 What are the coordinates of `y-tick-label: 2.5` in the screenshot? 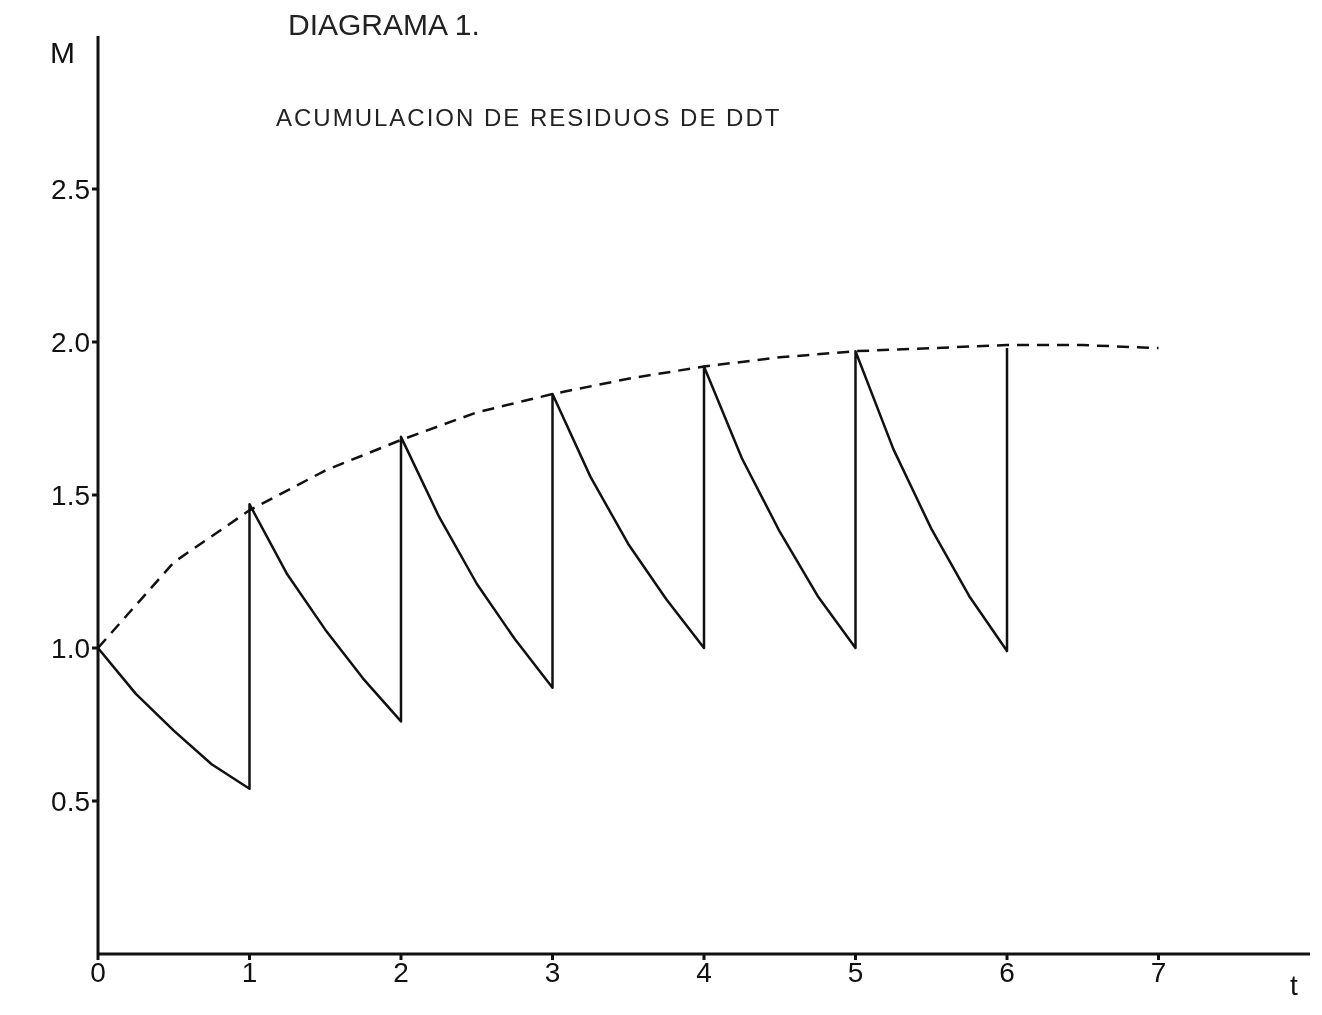 It's located at (70, 189).